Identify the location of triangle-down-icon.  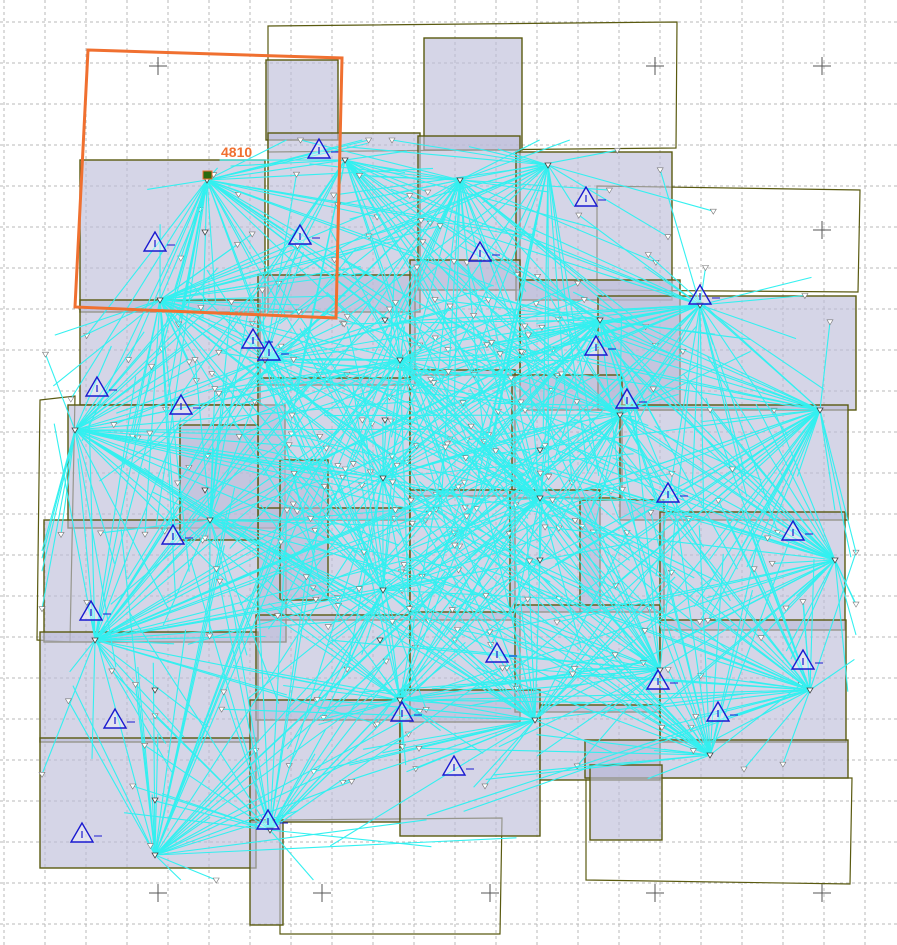
(383, 478).